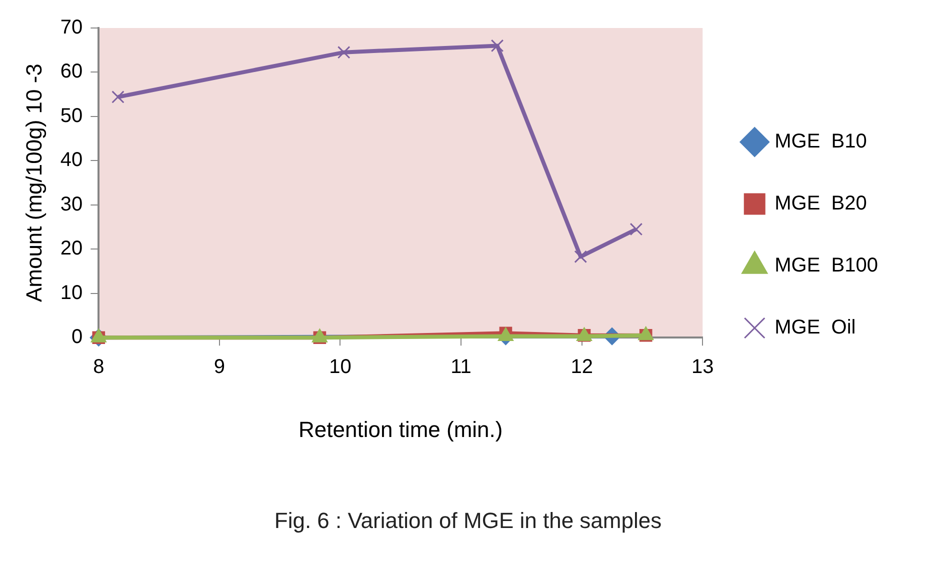 This screenshot has height=578, width=942. Describe the element at coordinates (340, 367) in the screenshot. I see `x-tick-label: 10` at that location.